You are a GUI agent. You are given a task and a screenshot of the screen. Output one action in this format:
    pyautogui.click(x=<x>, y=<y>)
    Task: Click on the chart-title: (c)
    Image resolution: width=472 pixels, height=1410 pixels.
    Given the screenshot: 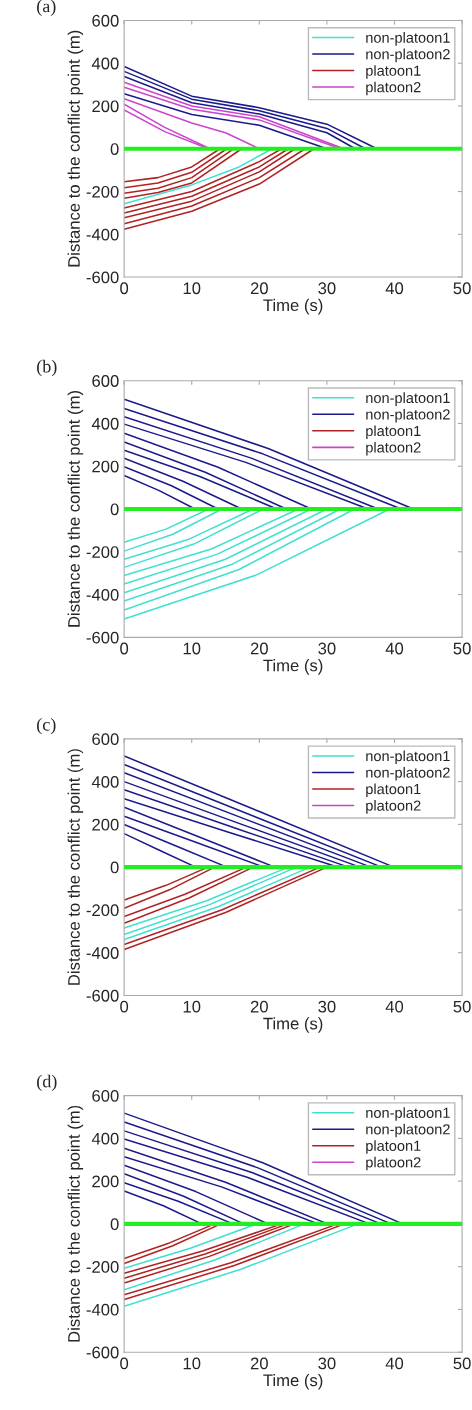 What is the action you would take?
    pyautogui.click(x=46, y=726)
    